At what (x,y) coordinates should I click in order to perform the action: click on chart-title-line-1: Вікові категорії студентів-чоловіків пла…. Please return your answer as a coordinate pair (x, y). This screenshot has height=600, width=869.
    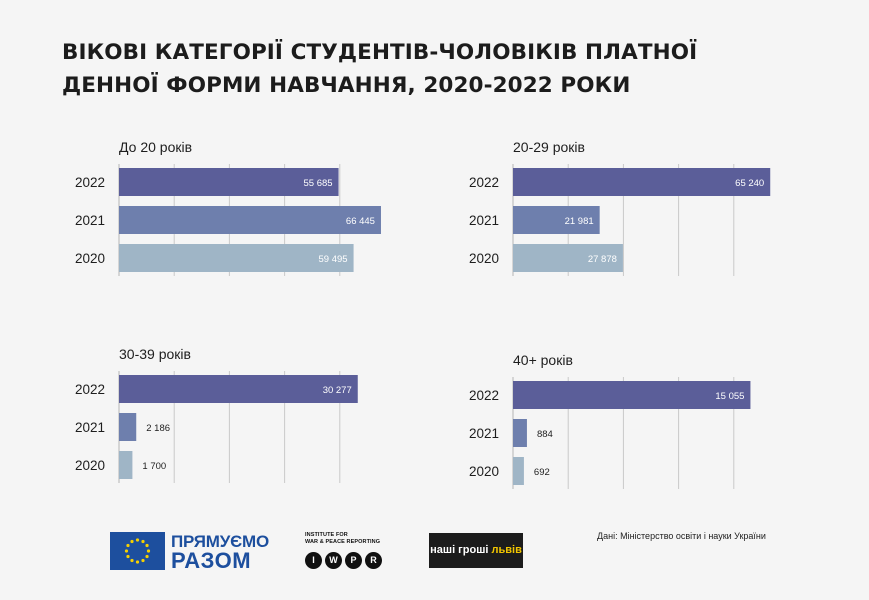
    Looking at the image, I should click on (380, 52).